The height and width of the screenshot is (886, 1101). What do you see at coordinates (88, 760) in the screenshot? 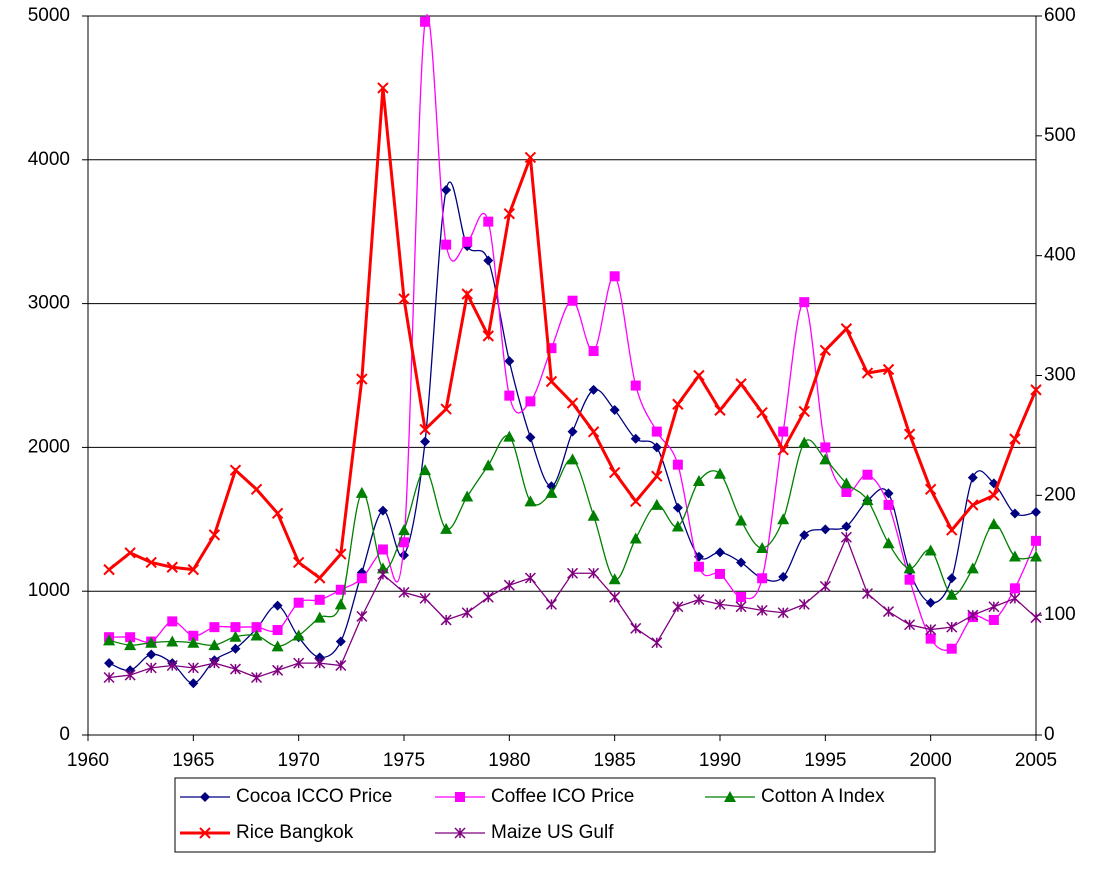
I see `x-tick-label: 1960` at bounding box center [88, 760].